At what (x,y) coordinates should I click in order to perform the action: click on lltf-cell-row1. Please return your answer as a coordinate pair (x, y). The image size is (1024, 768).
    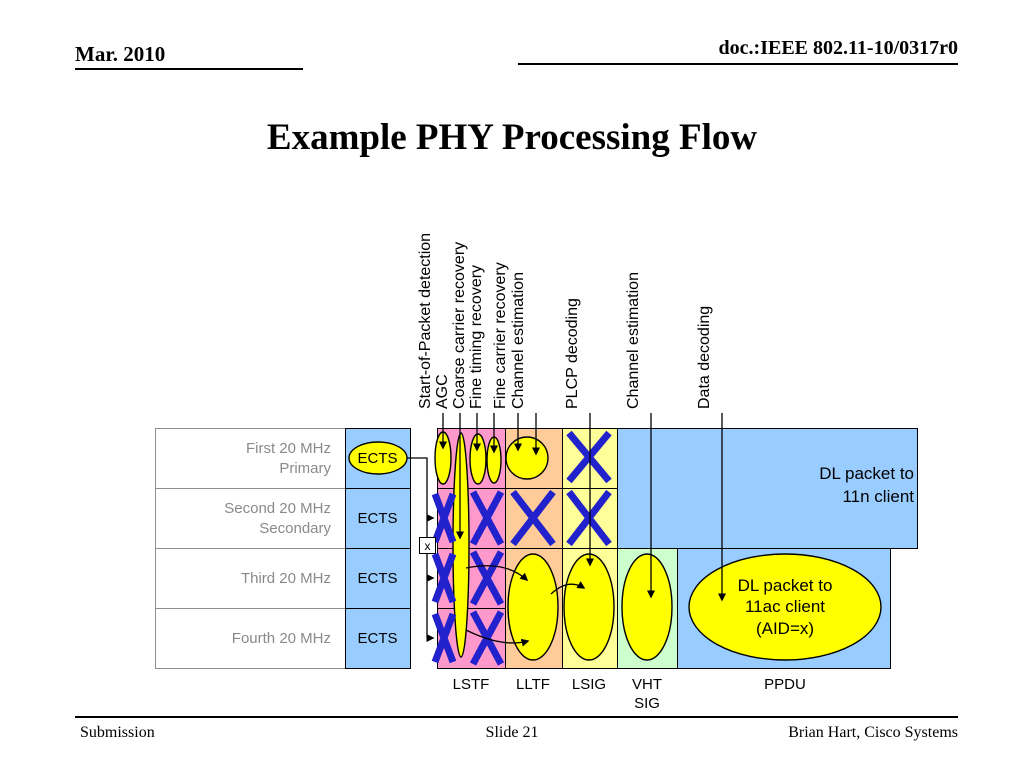
    Looking at the image, I should click on (534, 458).